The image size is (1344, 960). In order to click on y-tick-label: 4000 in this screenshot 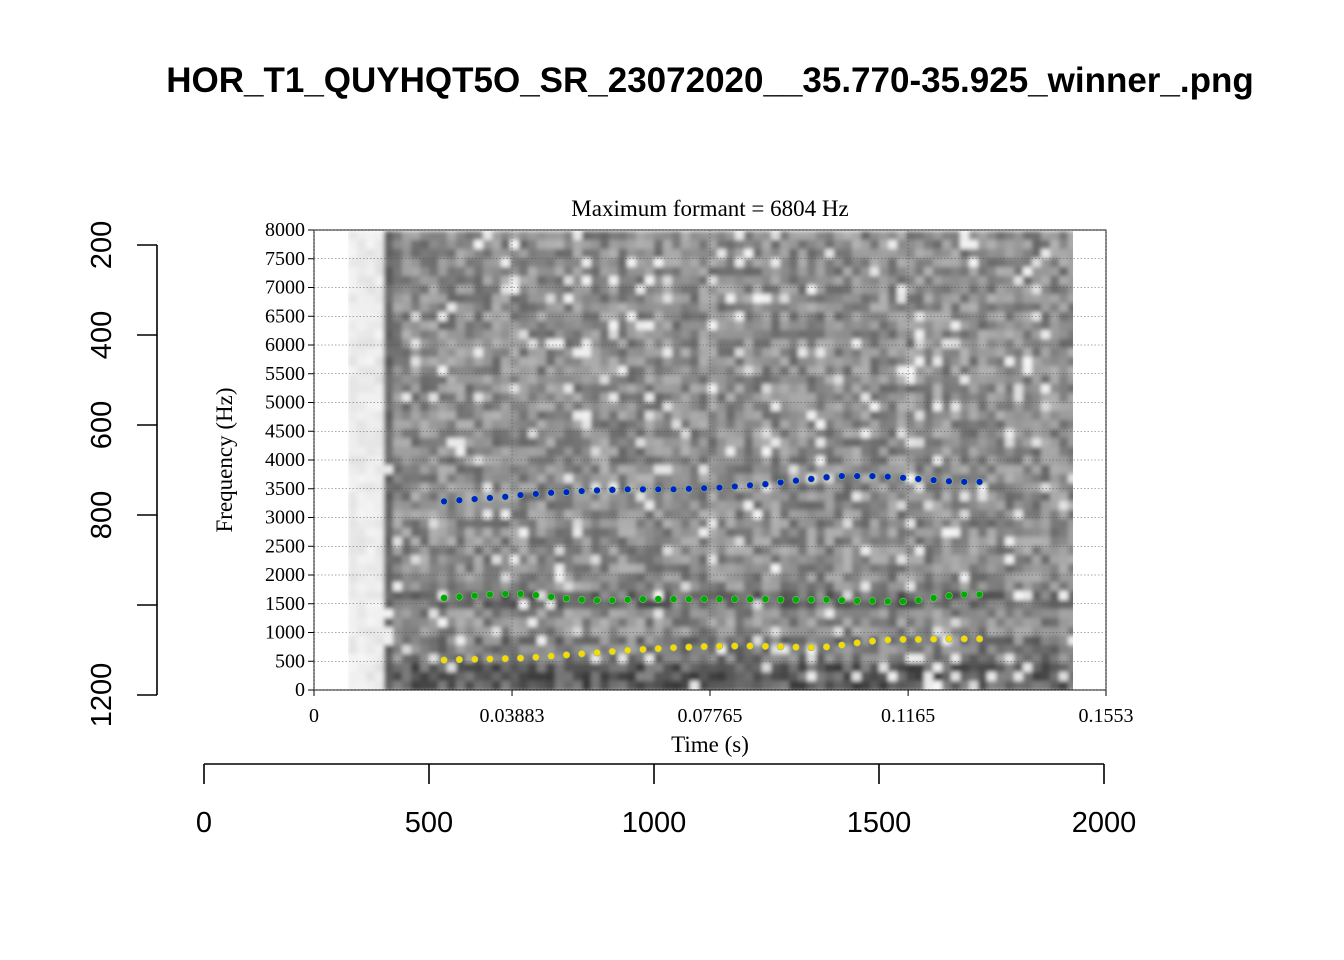, I will do `click(285, 460)`.